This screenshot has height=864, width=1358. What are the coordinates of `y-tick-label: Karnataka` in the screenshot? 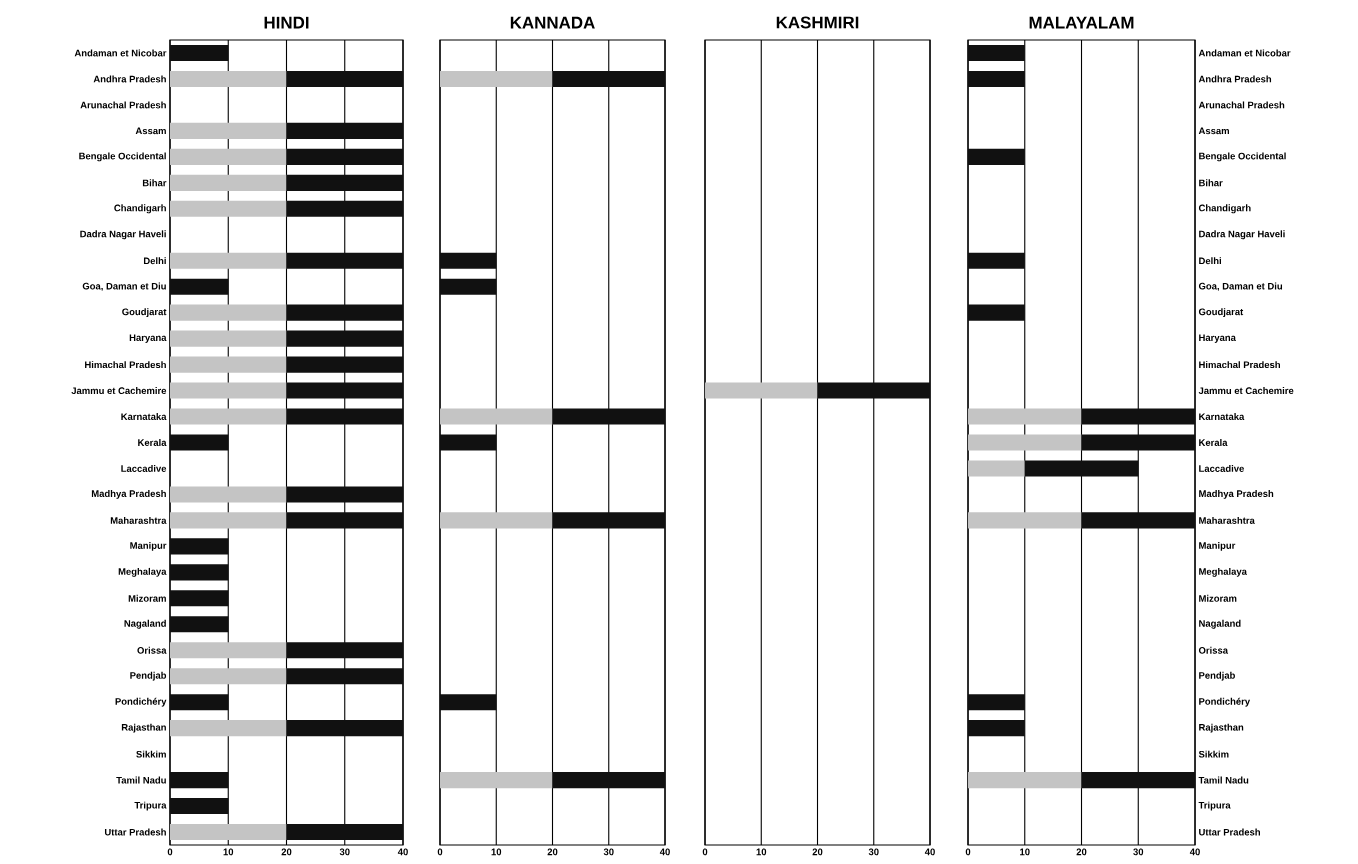 It's located at (144, 417).